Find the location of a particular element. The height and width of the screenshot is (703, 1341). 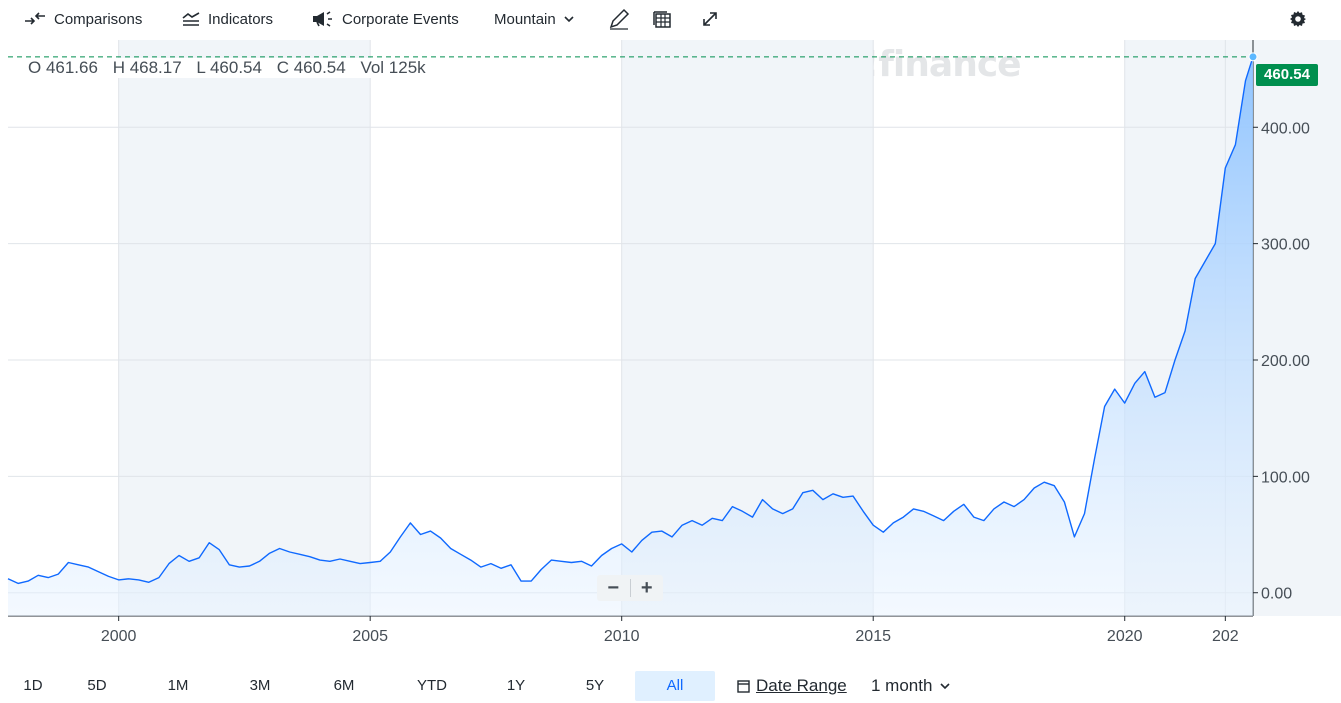

x-tick-label: 202 is located at coordinates (1225, 636).